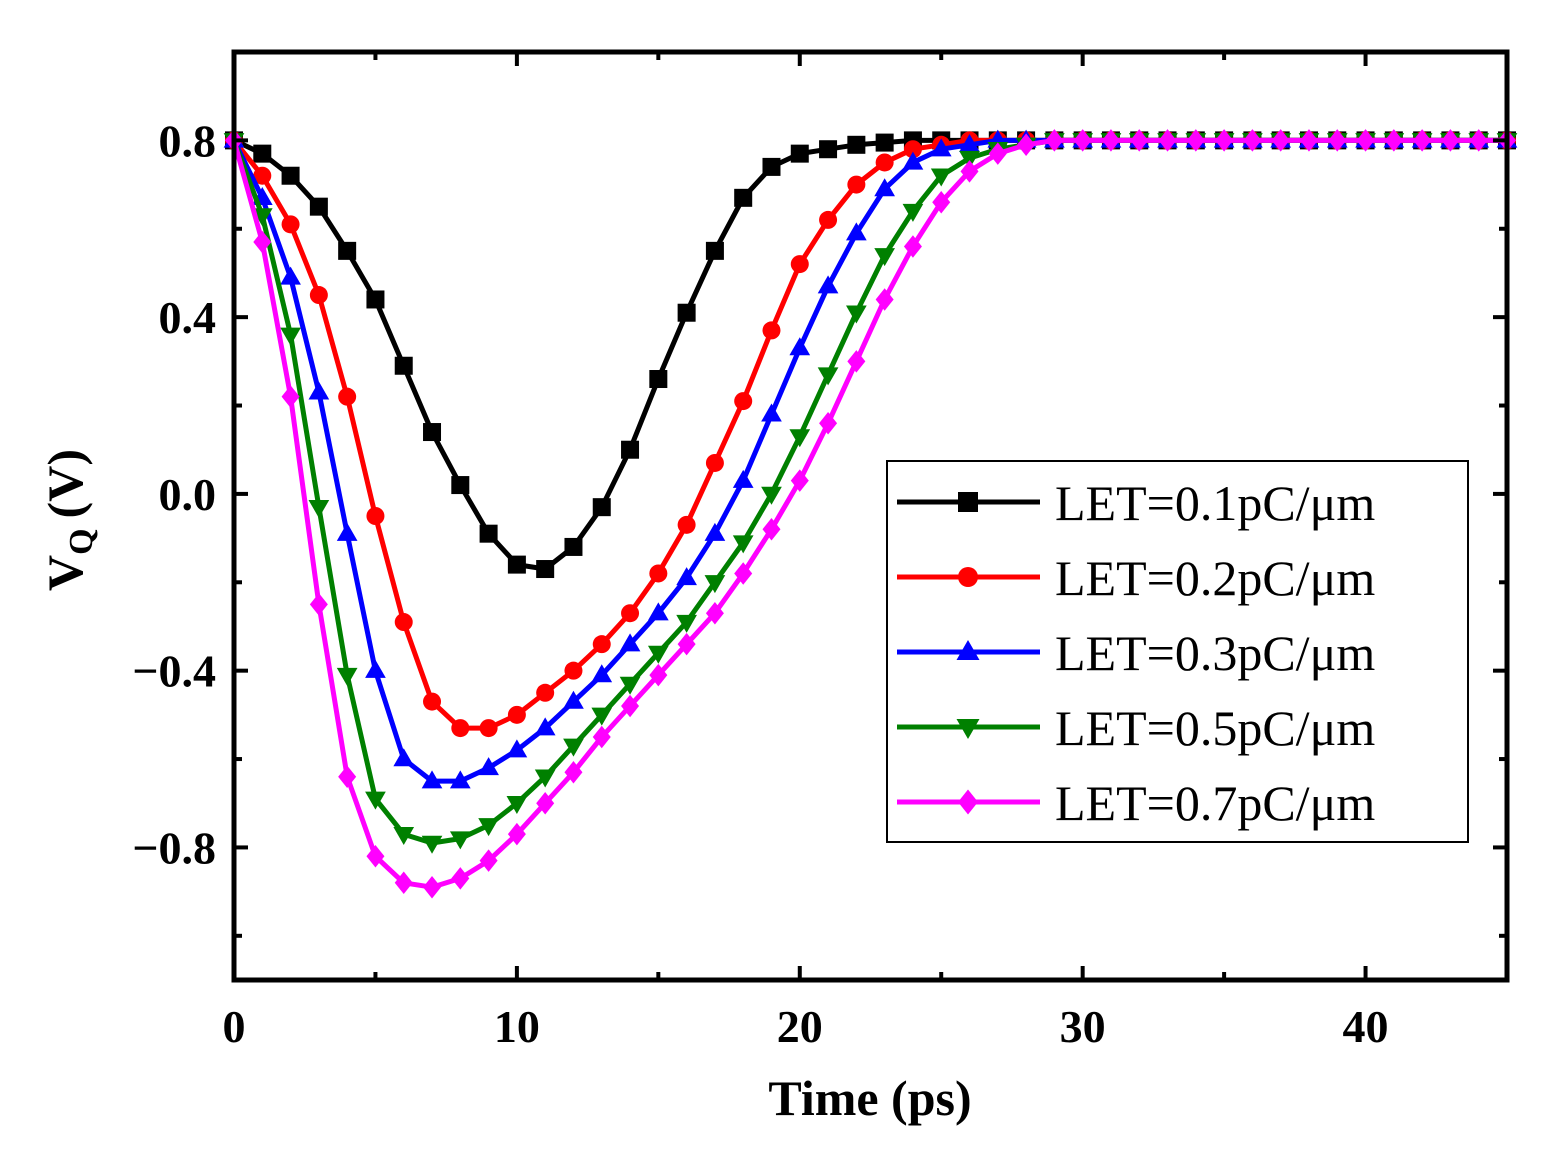  I want to click on legend-label: LET=0.7pC/μm, so click(1215, 803).